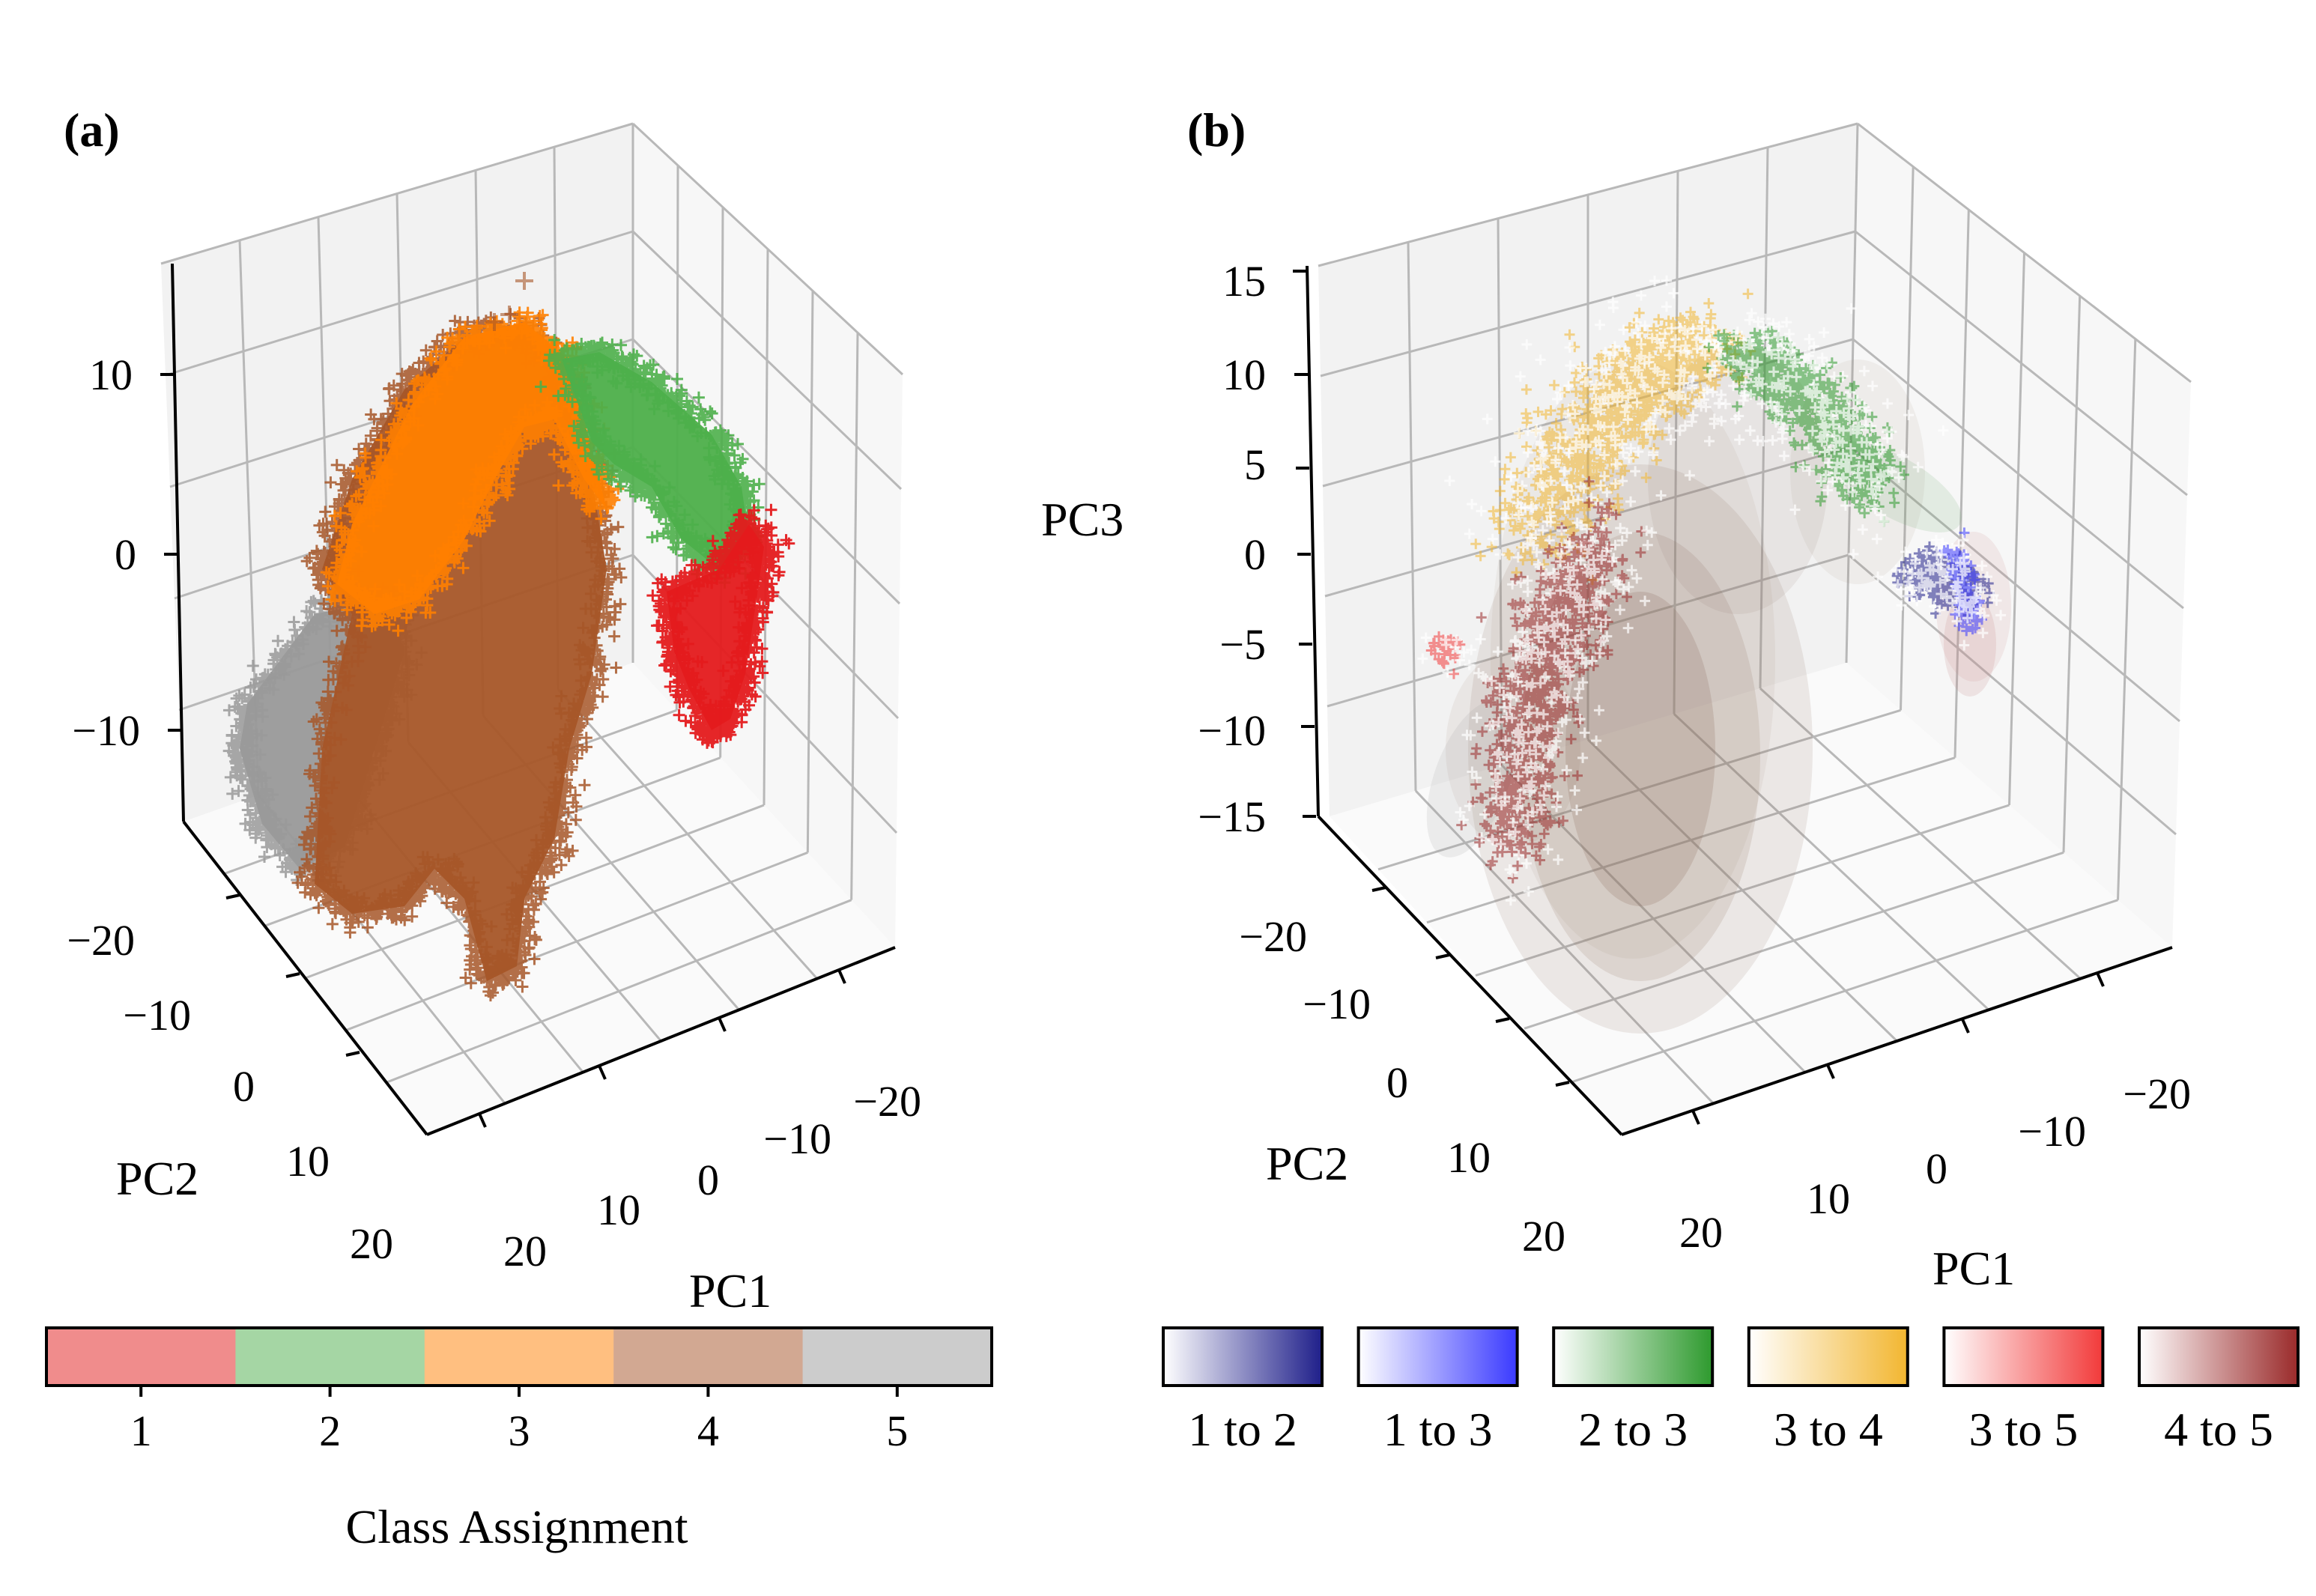  I want to click on panel-a-pc1-axis, so click(661, 1041).